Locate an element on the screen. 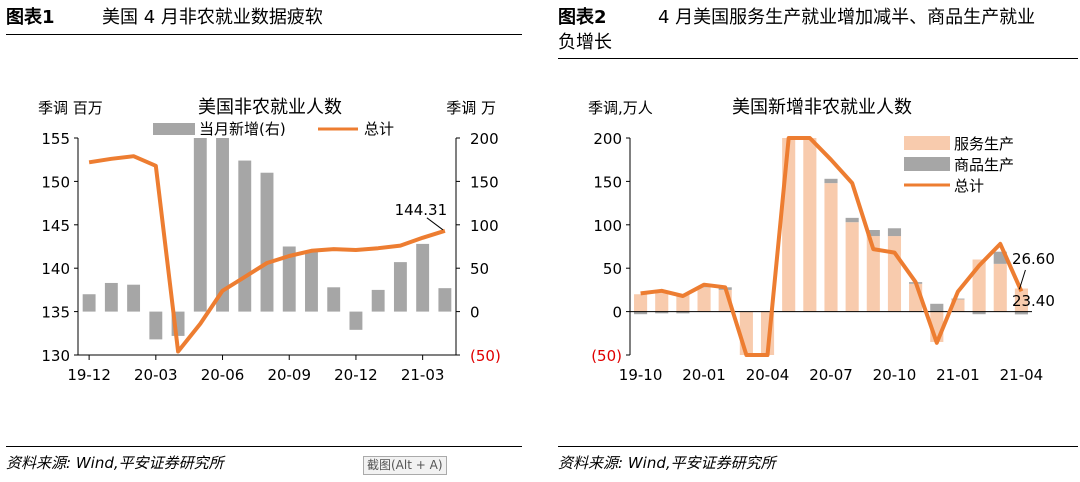 This screenshot has width=1080, height=482. right-tick-label: 100 is located at coordinates (484, 226).